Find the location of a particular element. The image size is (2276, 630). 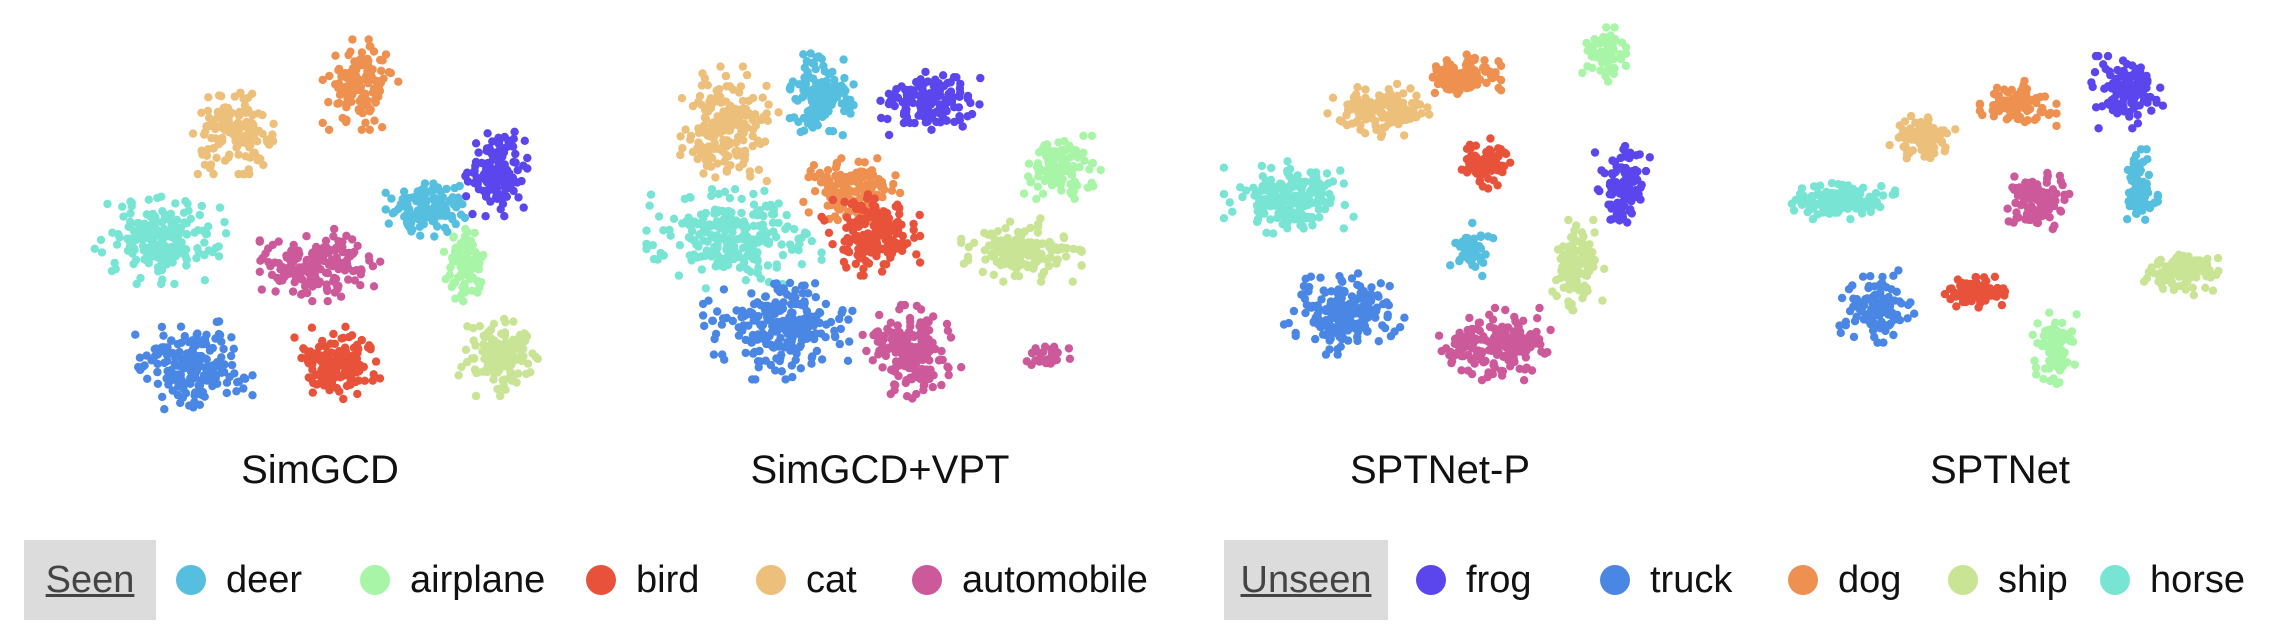

cluster-airplane is located at coordinates (1604, 54).